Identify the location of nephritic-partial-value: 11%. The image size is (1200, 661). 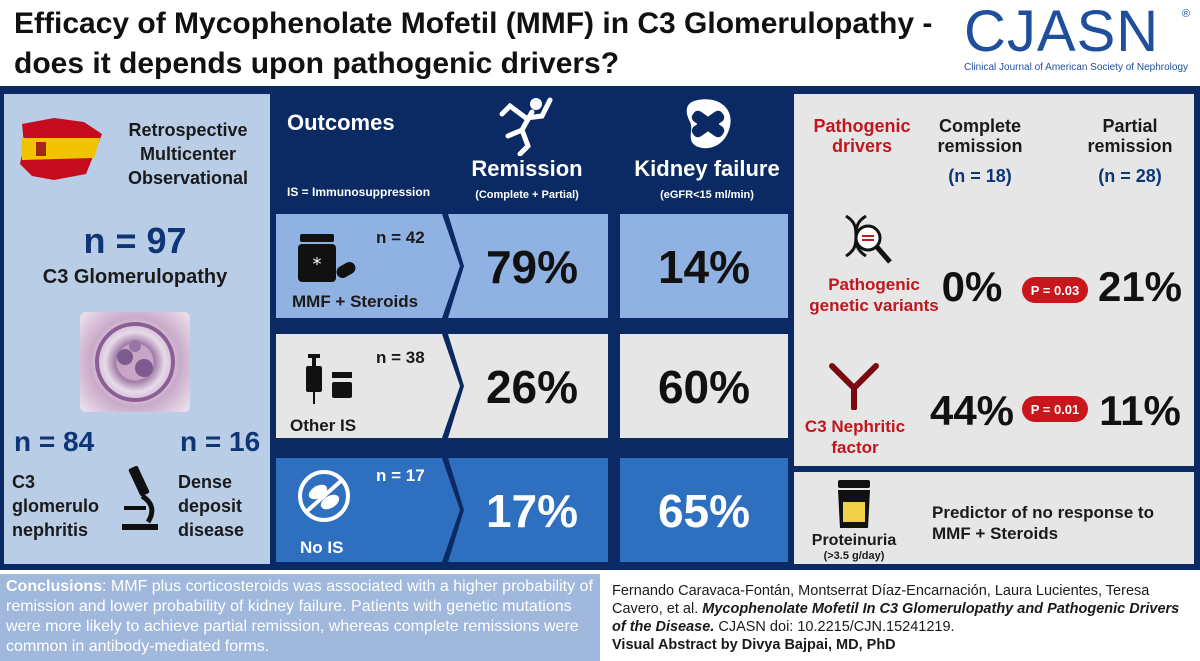
(1140, 410).